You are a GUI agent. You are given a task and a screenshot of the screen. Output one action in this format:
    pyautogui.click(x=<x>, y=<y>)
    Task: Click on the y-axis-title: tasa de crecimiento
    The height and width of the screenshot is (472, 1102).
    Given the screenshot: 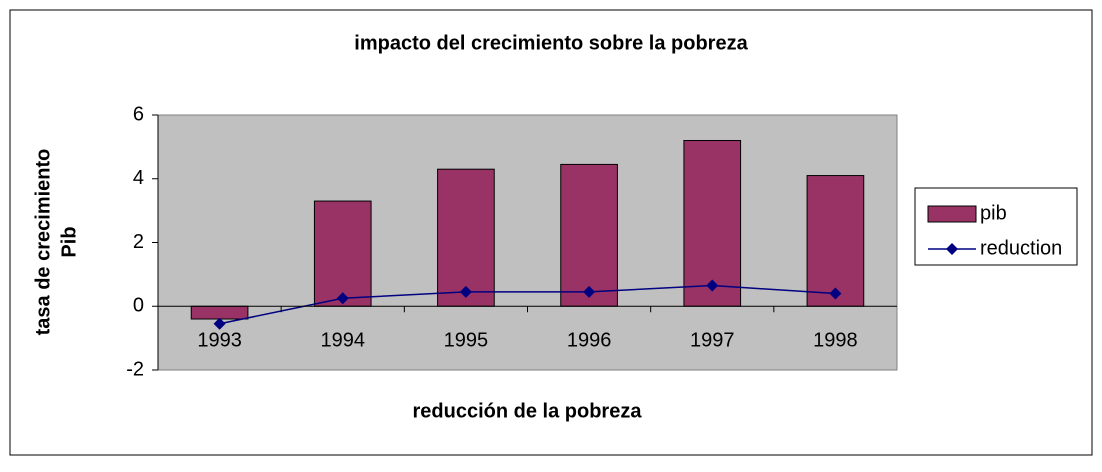 What is the action you would take?
    pyautogui.click(x=43, y=242)
    